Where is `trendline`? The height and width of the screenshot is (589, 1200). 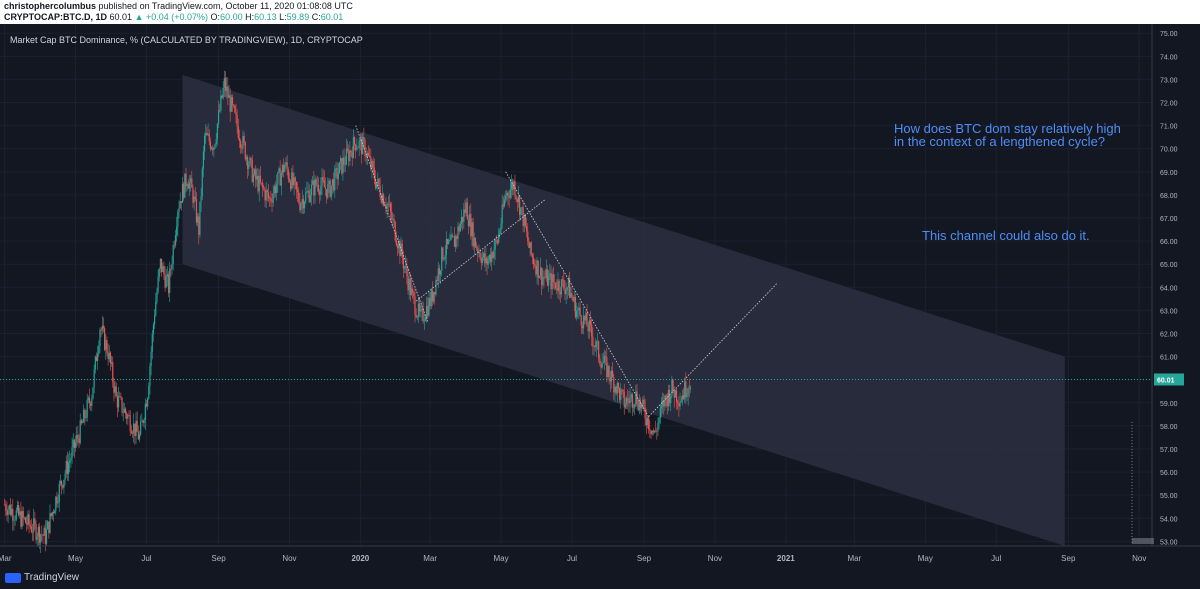 trendline is located at coordinates (480, 250).